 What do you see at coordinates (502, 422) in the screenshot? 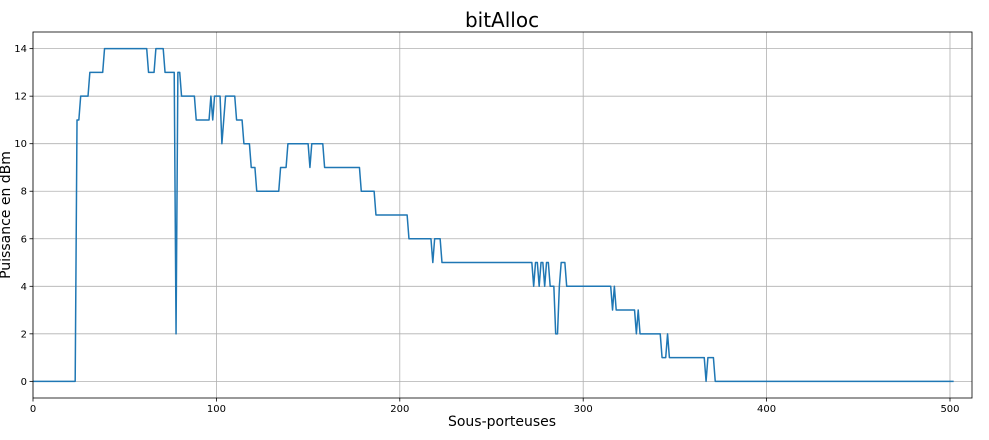
I see `x-axis-label: Sous-porteuses` at bounding box center [502, 422].